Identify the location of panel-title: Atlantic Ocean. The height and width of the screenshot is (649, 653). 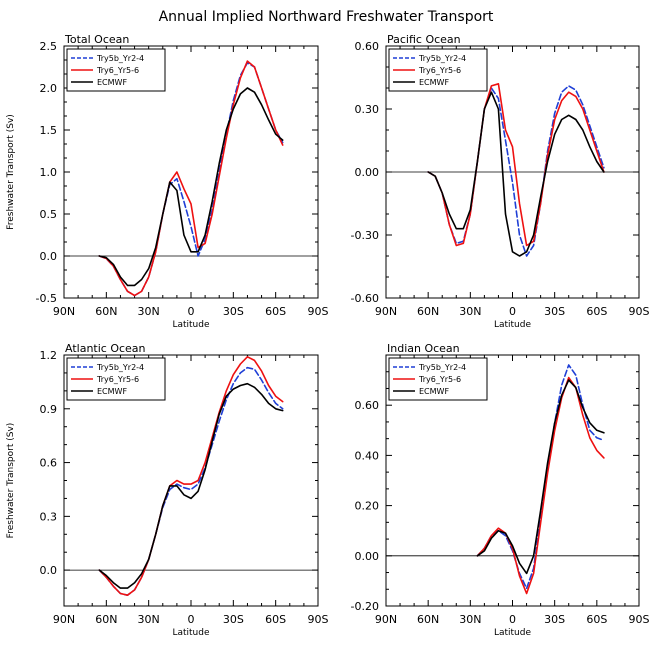
(105, 348).